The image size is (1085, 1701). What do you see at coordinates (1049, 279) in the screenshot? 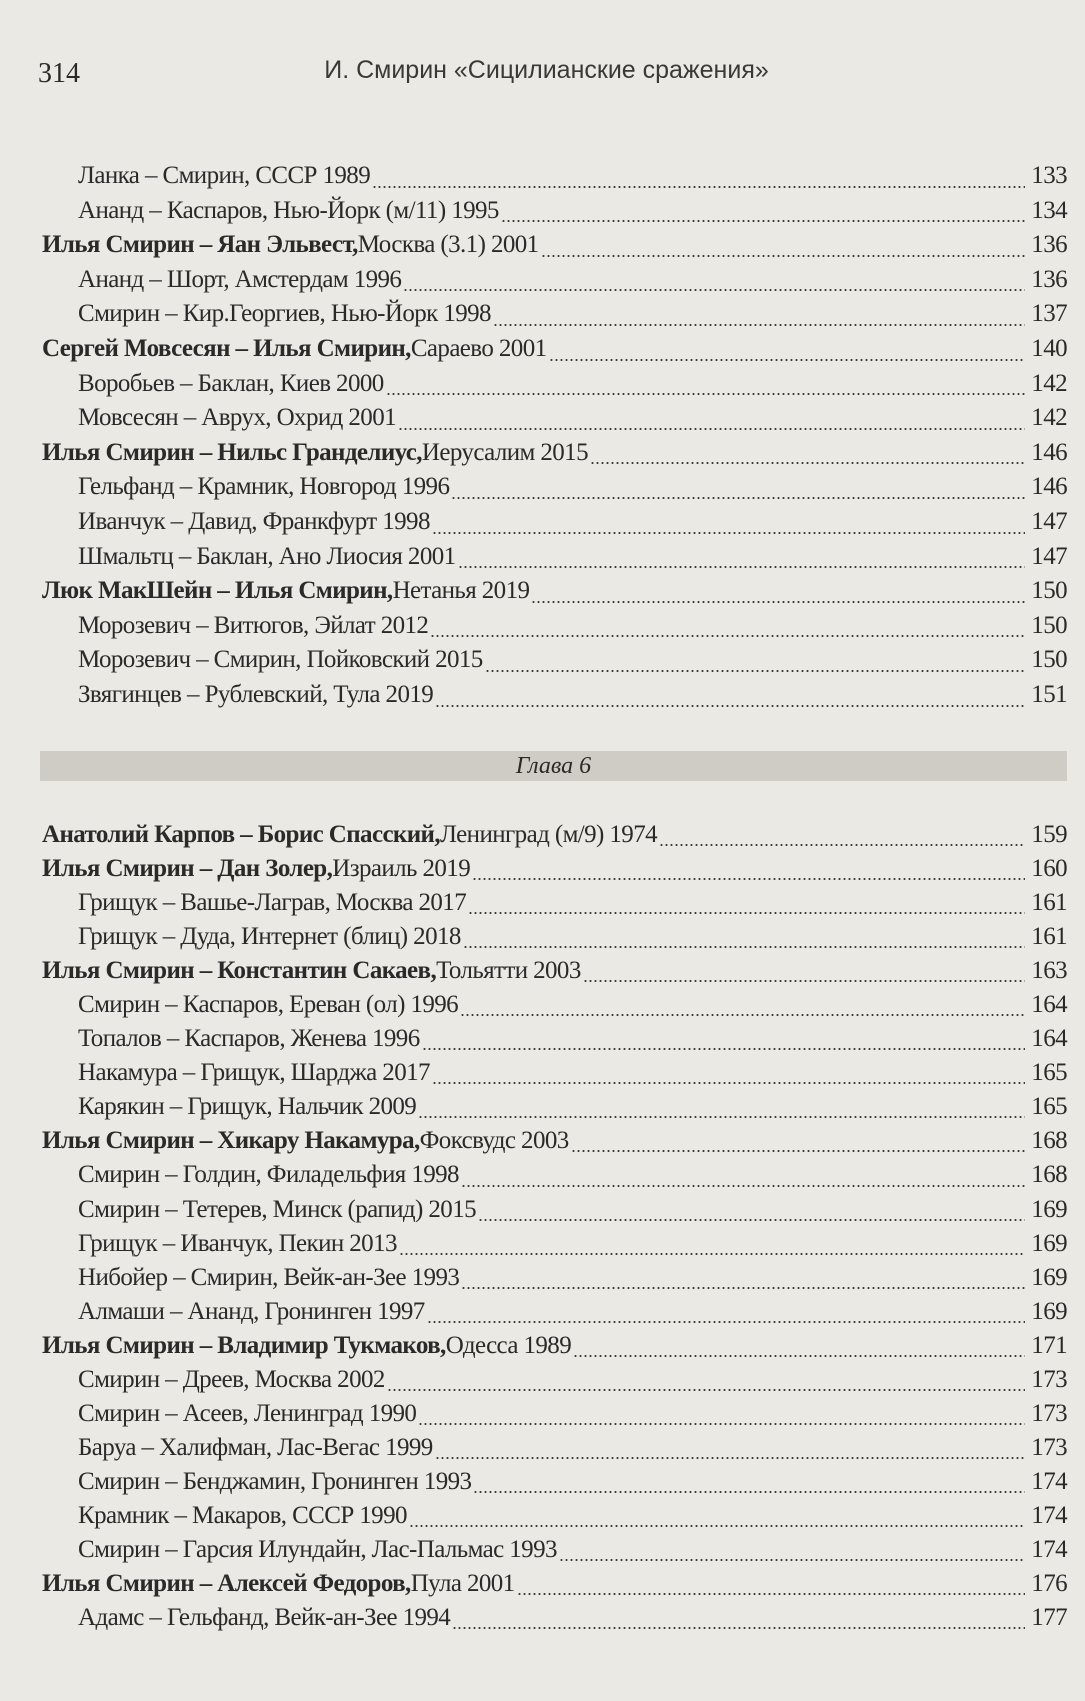
I see `entry-page: 136` at bounding box center [1049, 279].